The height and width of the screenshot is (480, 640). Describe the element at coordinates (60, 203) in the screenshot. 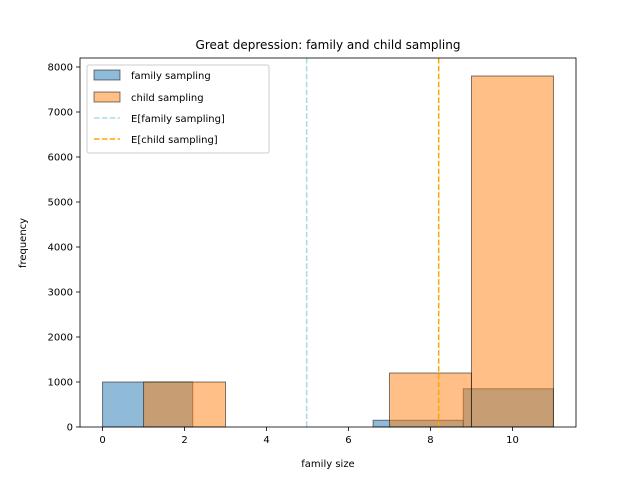

I see `y-tick-label-5: 5000` at that location.